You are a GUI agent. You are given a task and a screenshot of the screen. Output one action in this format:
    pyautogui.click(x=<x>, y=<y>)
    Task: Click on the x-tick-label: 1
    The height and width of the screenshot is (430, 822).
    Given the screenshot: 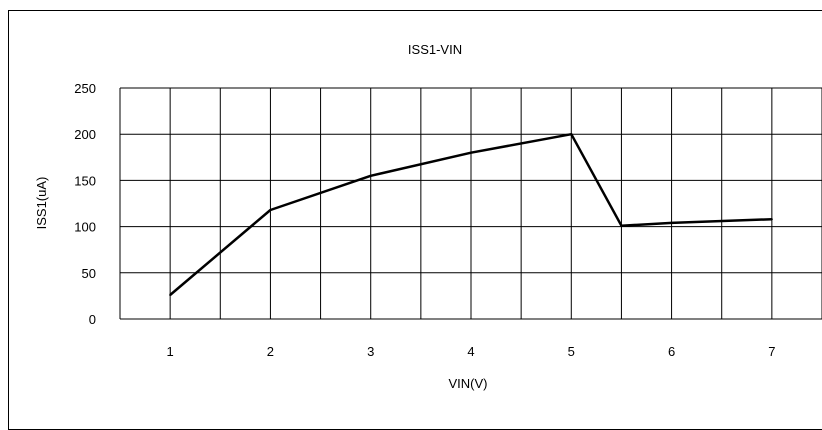 What is the action you would take?
    pyautogui.click(x=170, y=351)
    